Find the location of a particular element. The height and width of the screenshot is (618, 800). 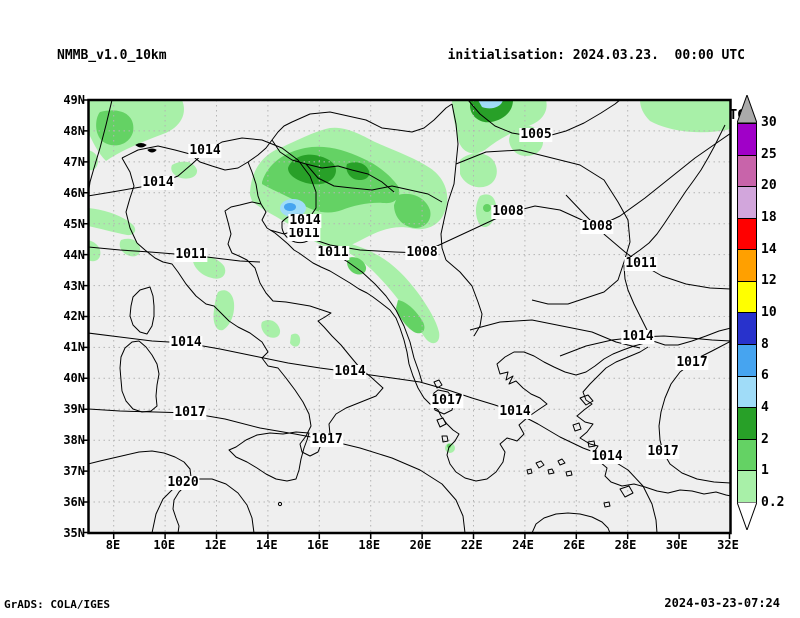

longitude-tick-label: 8E is located at coordinates (113, 545).